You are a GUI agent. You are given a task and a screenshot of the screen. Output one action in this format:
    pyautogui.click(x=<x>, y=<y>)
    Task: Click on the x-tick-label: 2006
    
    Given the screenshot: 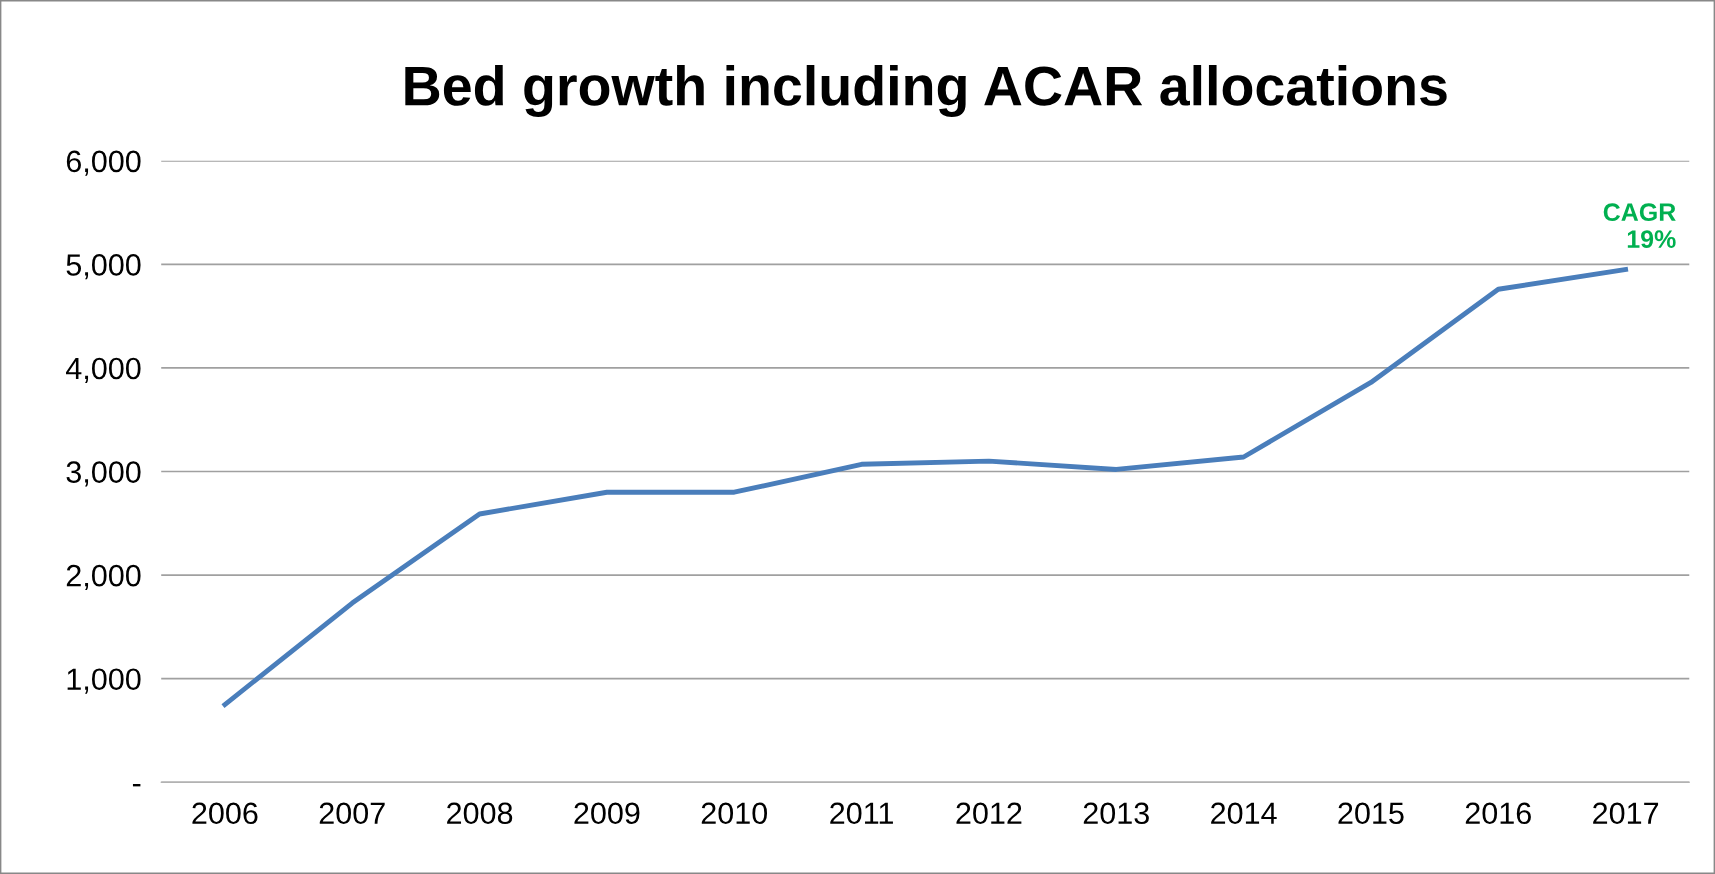 What is the action you would take?
    pyautogui.click(x=225, y=813)
    